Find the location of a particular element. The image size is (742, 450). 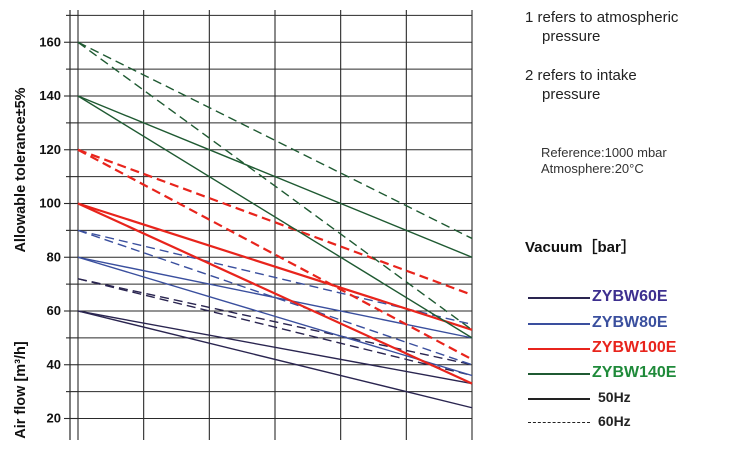

y-tick-label: 80 is located at coordinates (54, 256).